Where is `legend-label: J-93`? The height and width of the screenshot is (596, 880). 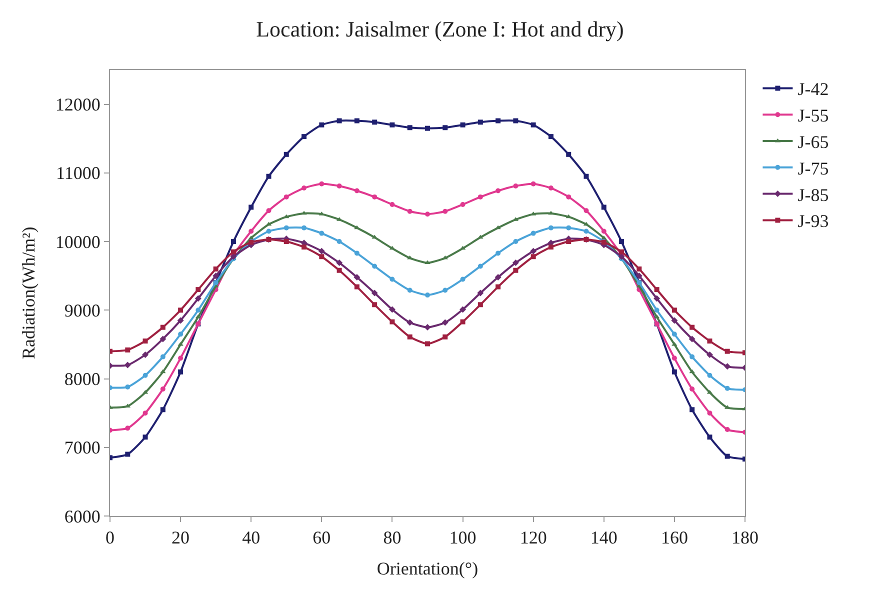
legend-label: J-93 is located at coordinates (813, 221).